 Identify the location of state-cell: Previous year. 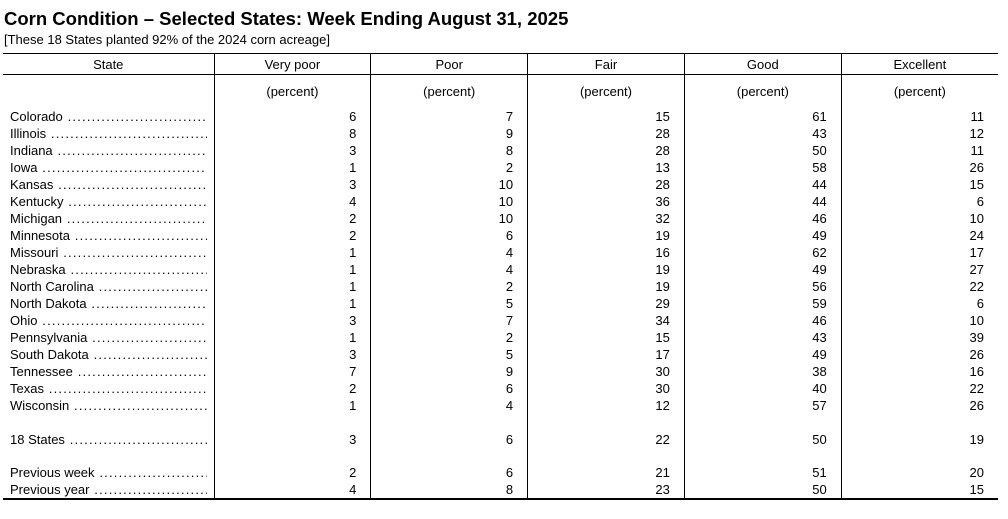
(108, 490).